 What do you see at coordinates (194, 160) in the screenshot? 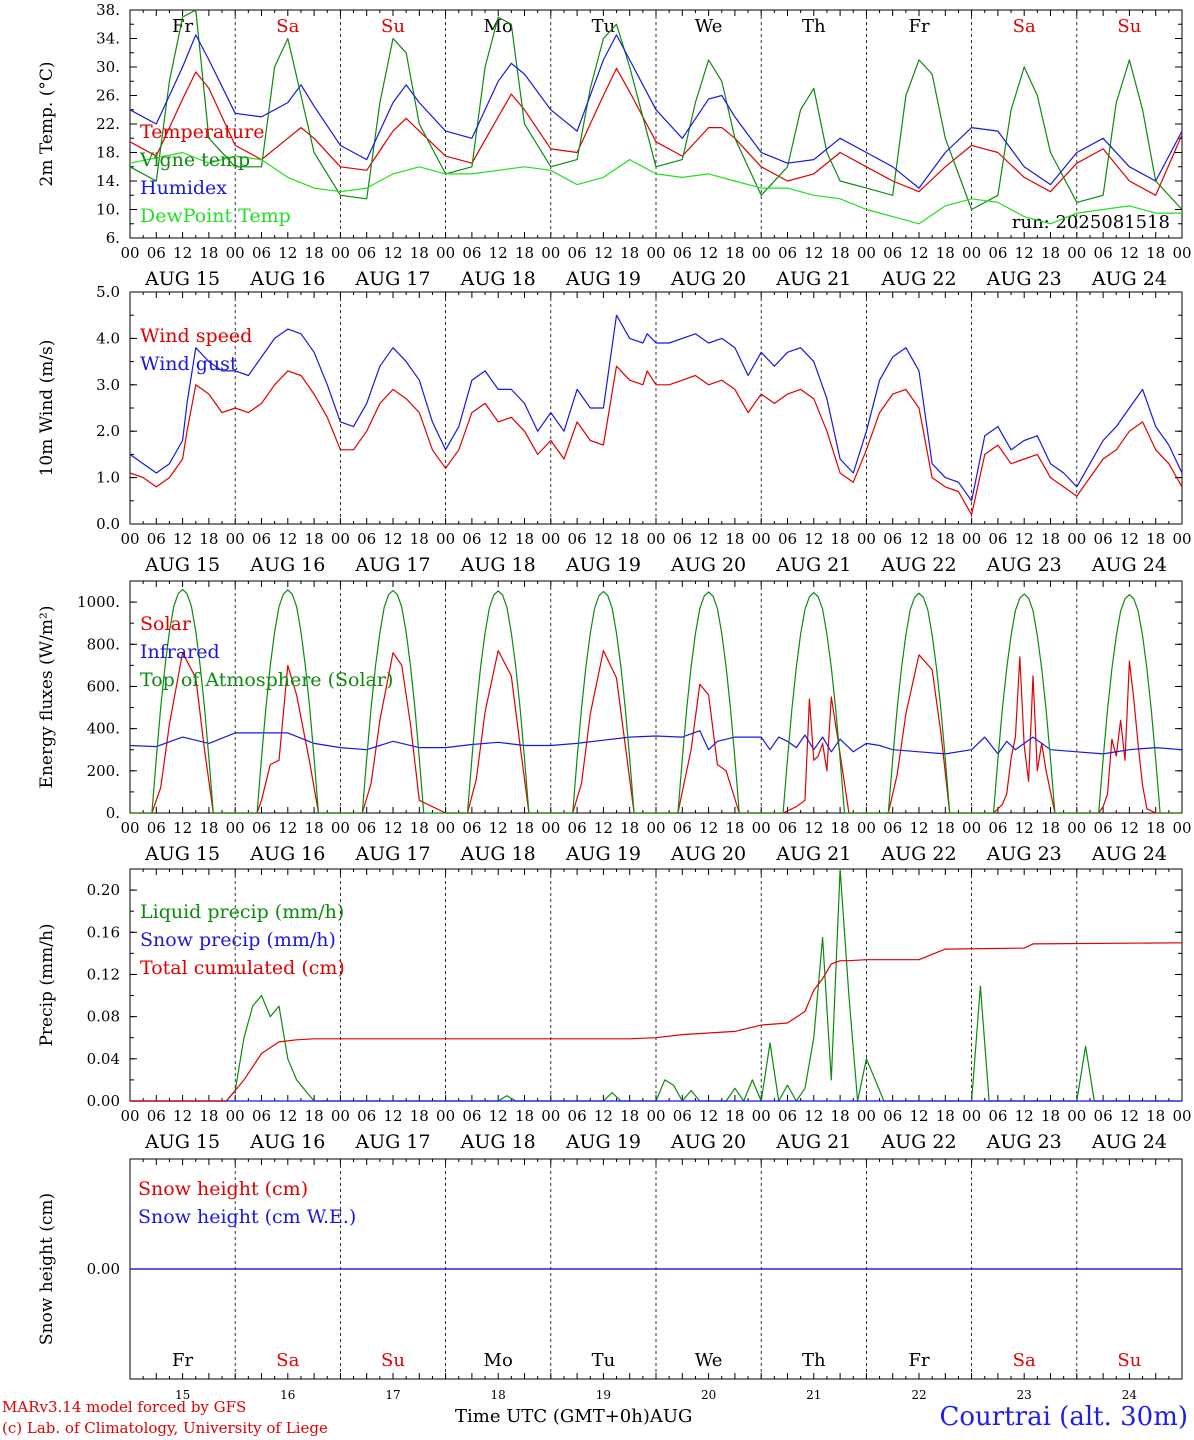
I see `legend-entry: Vigne temp` at bounding box center [194, 160].